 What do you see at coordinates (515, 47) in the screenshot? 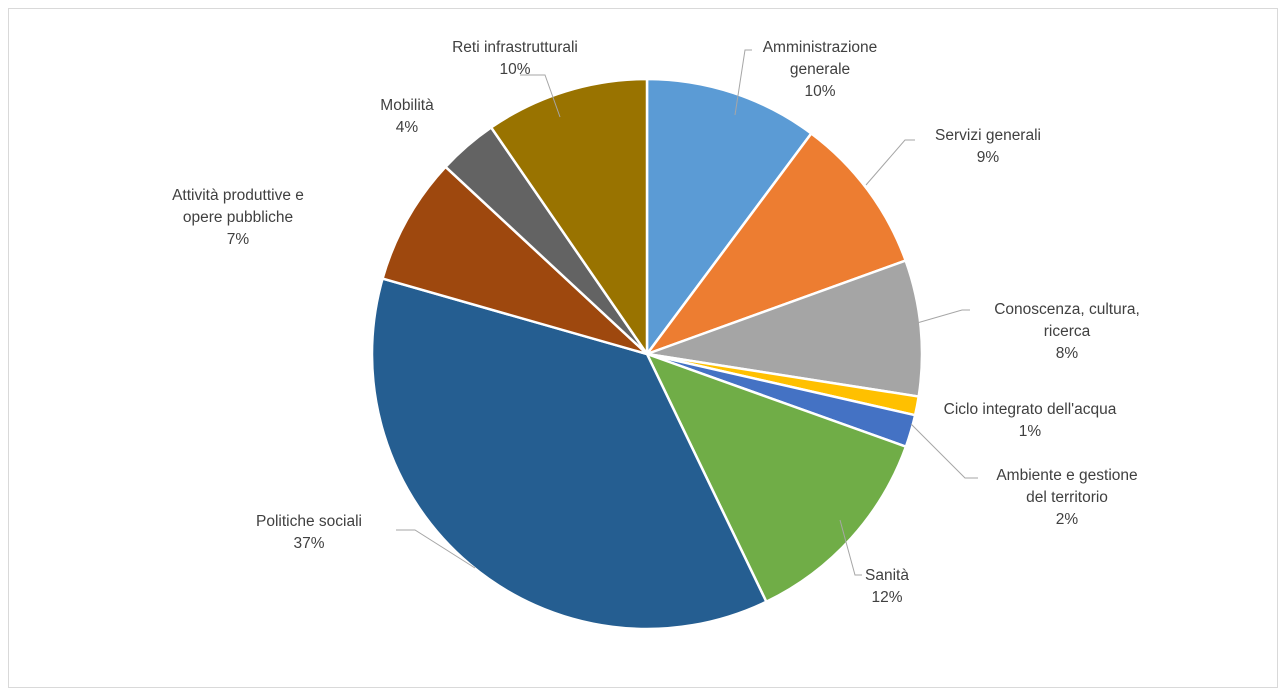
I see `data-label-category: Reti infrastrutturali` at bounding box center [515, 47].